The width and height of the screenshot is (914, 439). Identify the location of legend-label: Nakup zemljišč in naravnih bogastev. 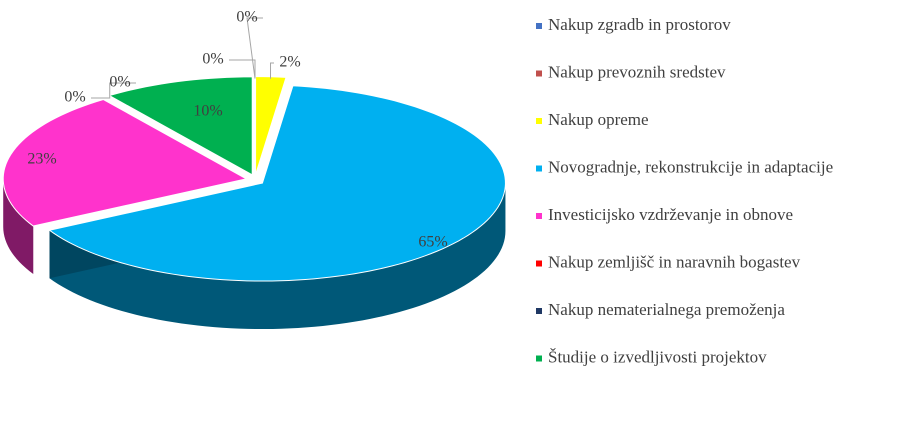
(674, 261).